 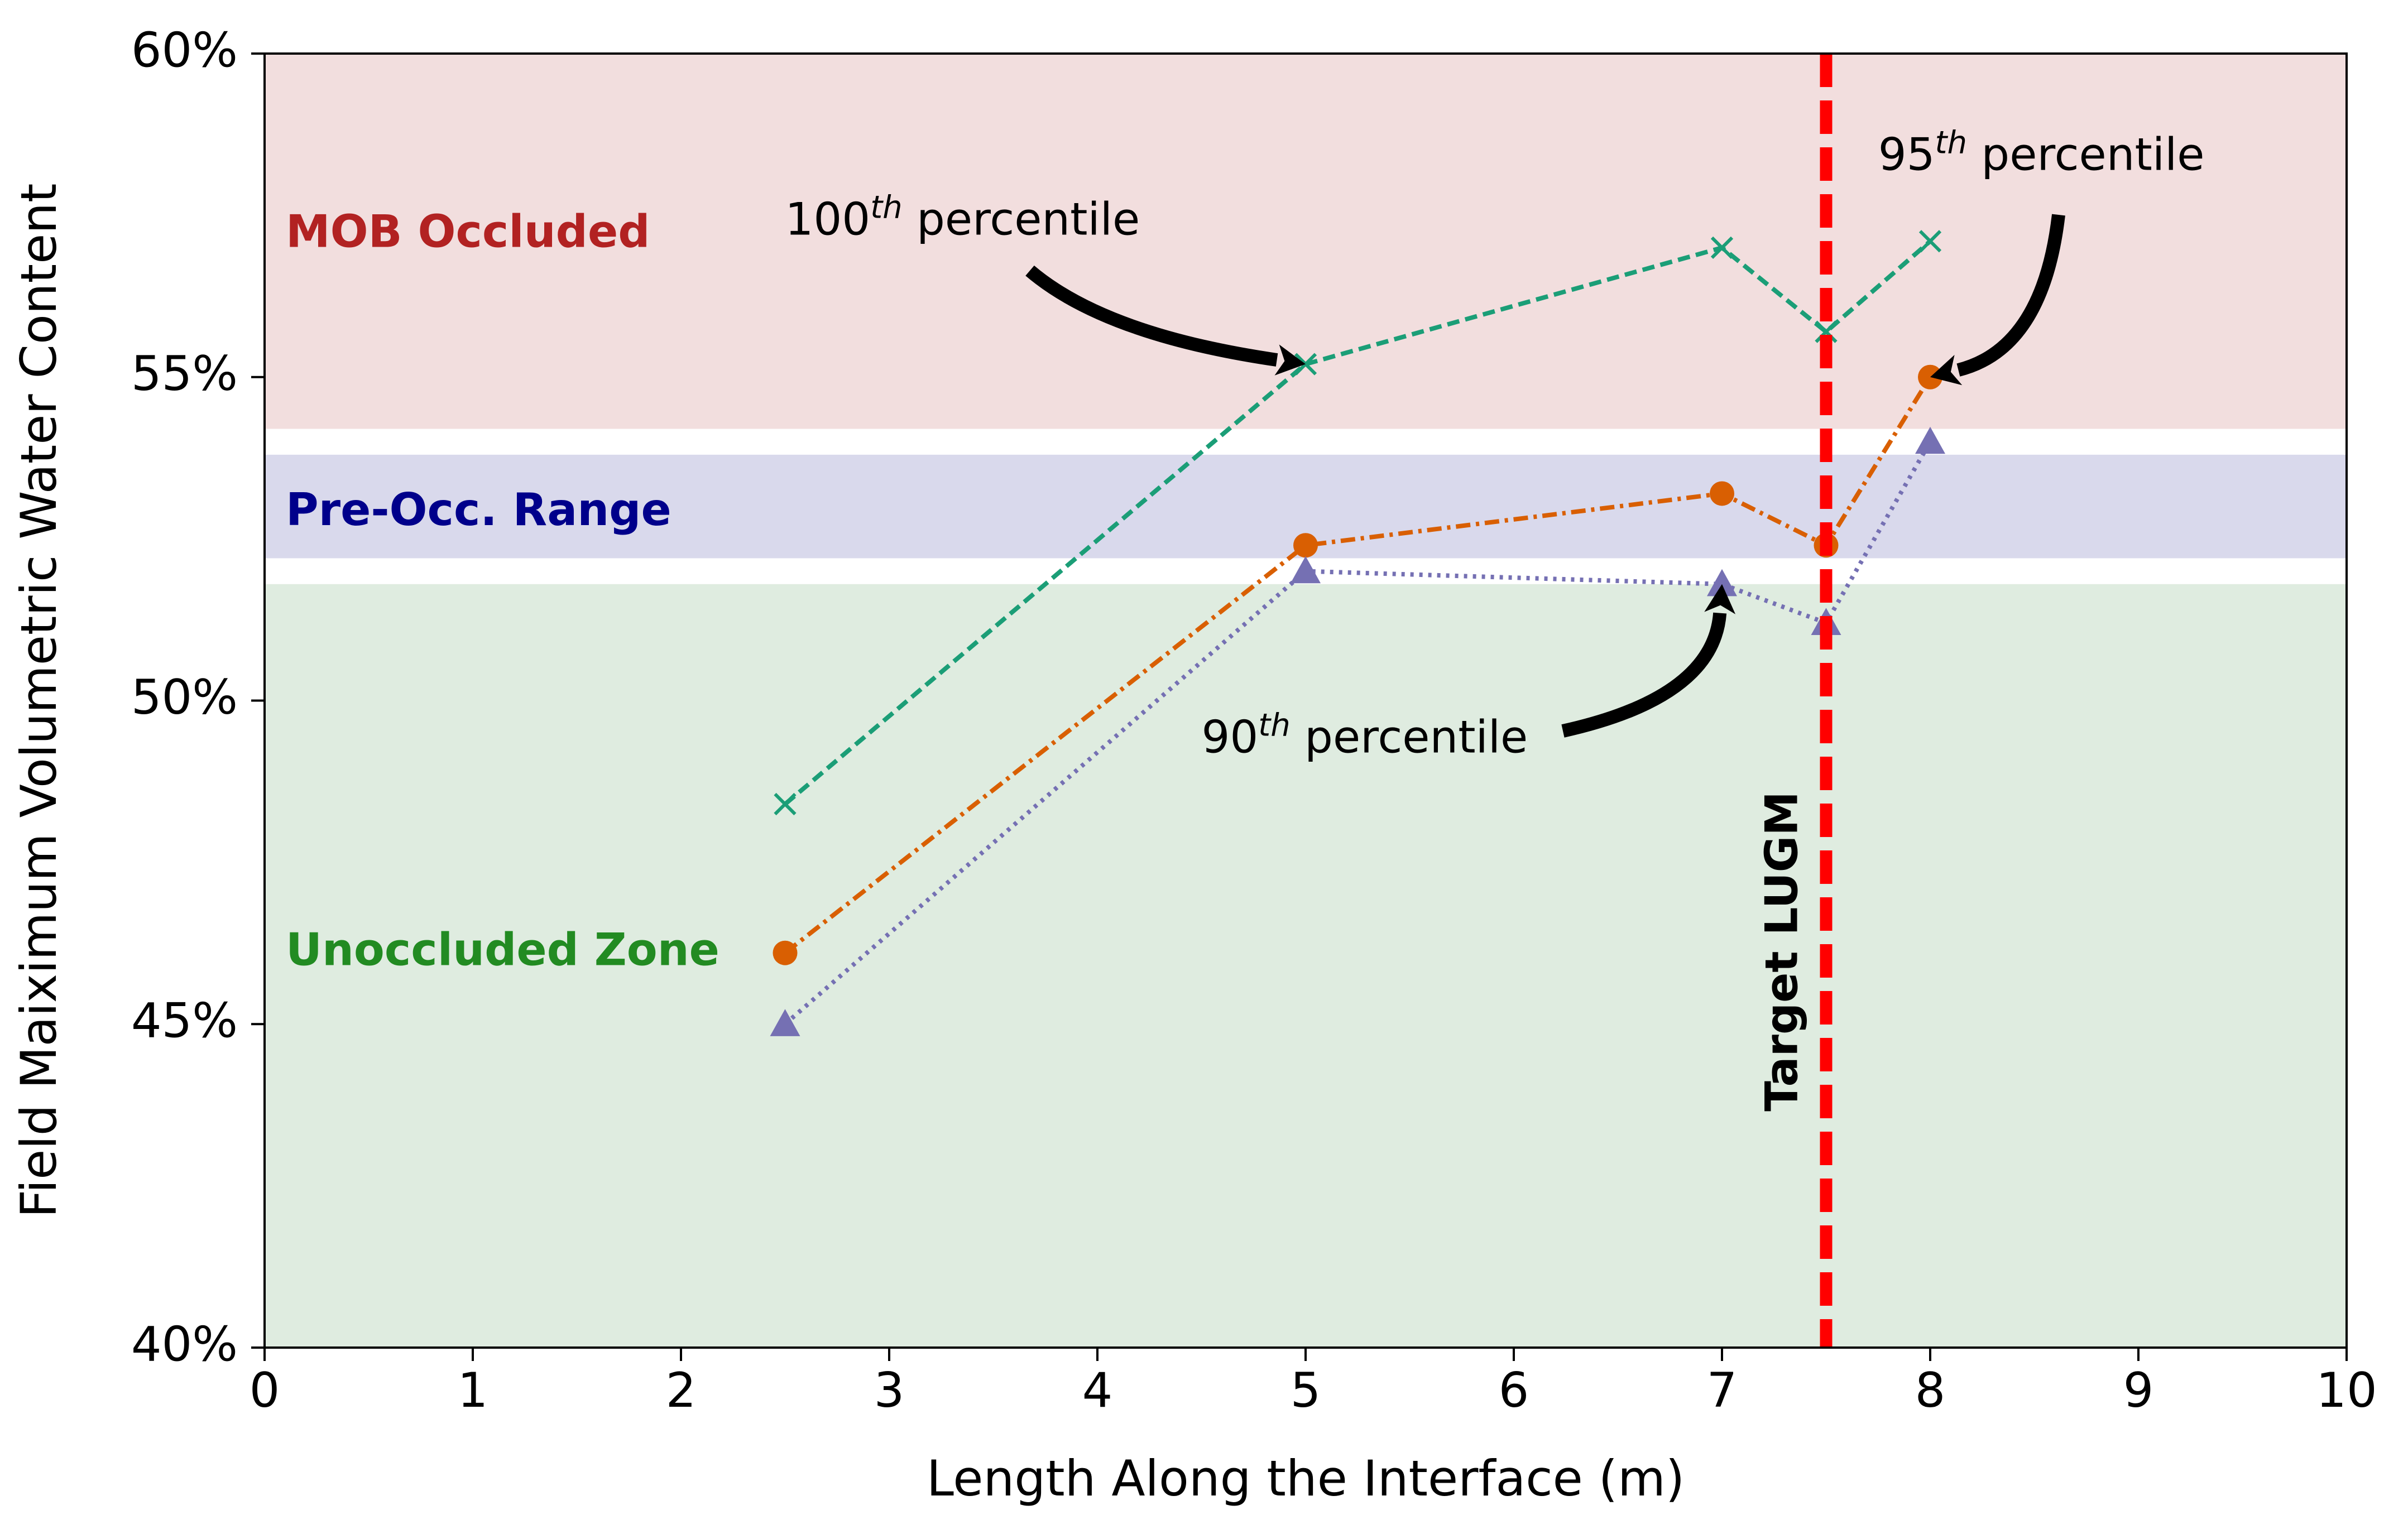 I want to click on y-axis-label: Field Maiximum Volumetric Water Content, so click(x=39, y=701).